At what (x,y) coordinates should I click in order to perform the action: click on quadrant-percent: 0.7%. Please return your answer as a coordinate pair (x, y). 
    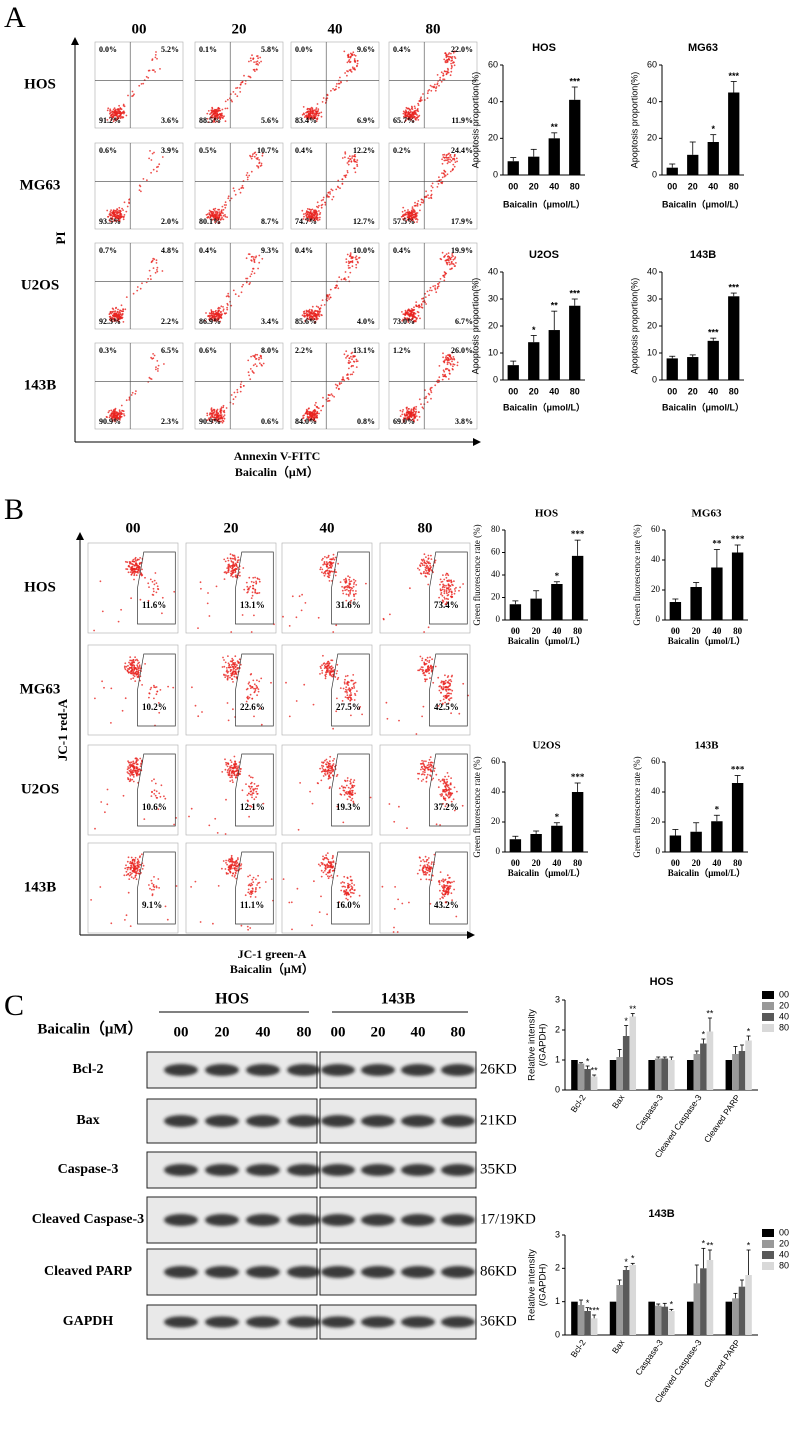
    Looking at the image, I should click on (108, 250).